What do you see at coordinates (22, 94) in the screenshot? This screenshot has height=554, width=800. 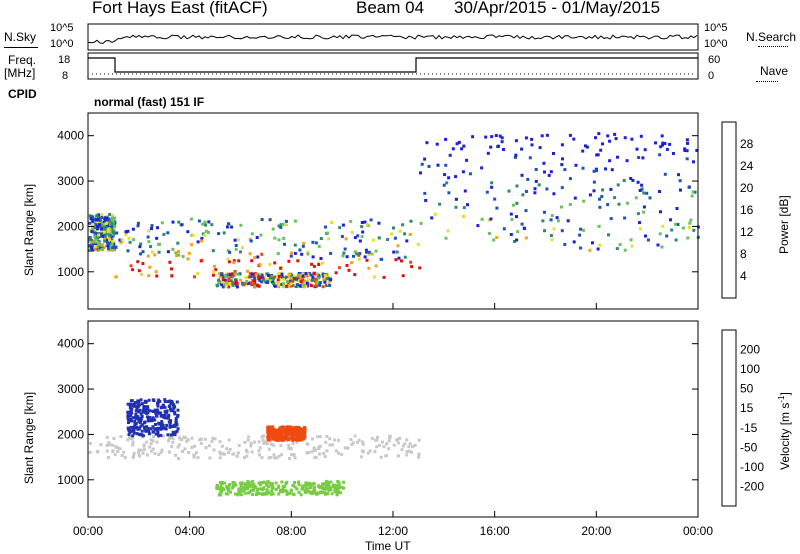 I see `cpid-label: CPID` at bounding box center [22, 94].